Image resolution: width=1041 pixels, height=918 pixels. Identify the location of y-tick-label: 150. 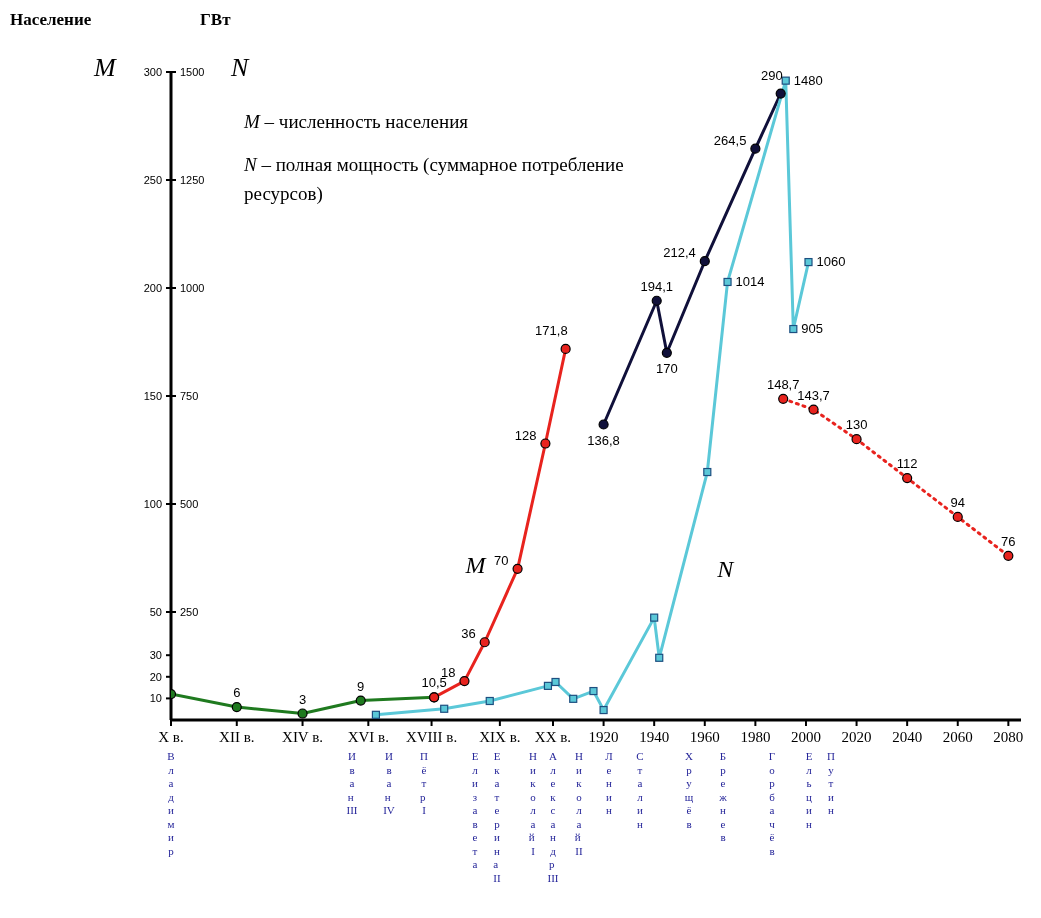
(152, 396).